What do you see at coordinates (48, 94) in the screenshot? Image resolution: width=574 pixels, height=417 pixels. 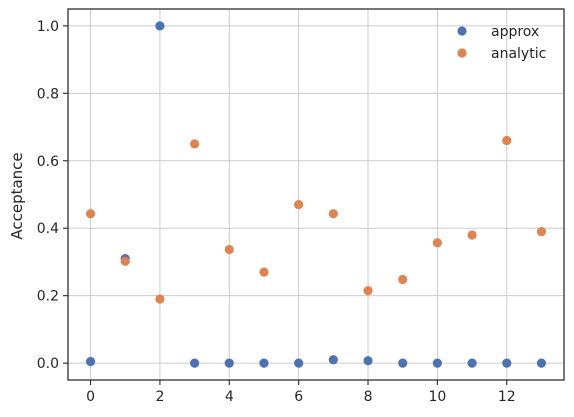 I see `y-tick-label: 0.8` at bounding box center [48, 94].